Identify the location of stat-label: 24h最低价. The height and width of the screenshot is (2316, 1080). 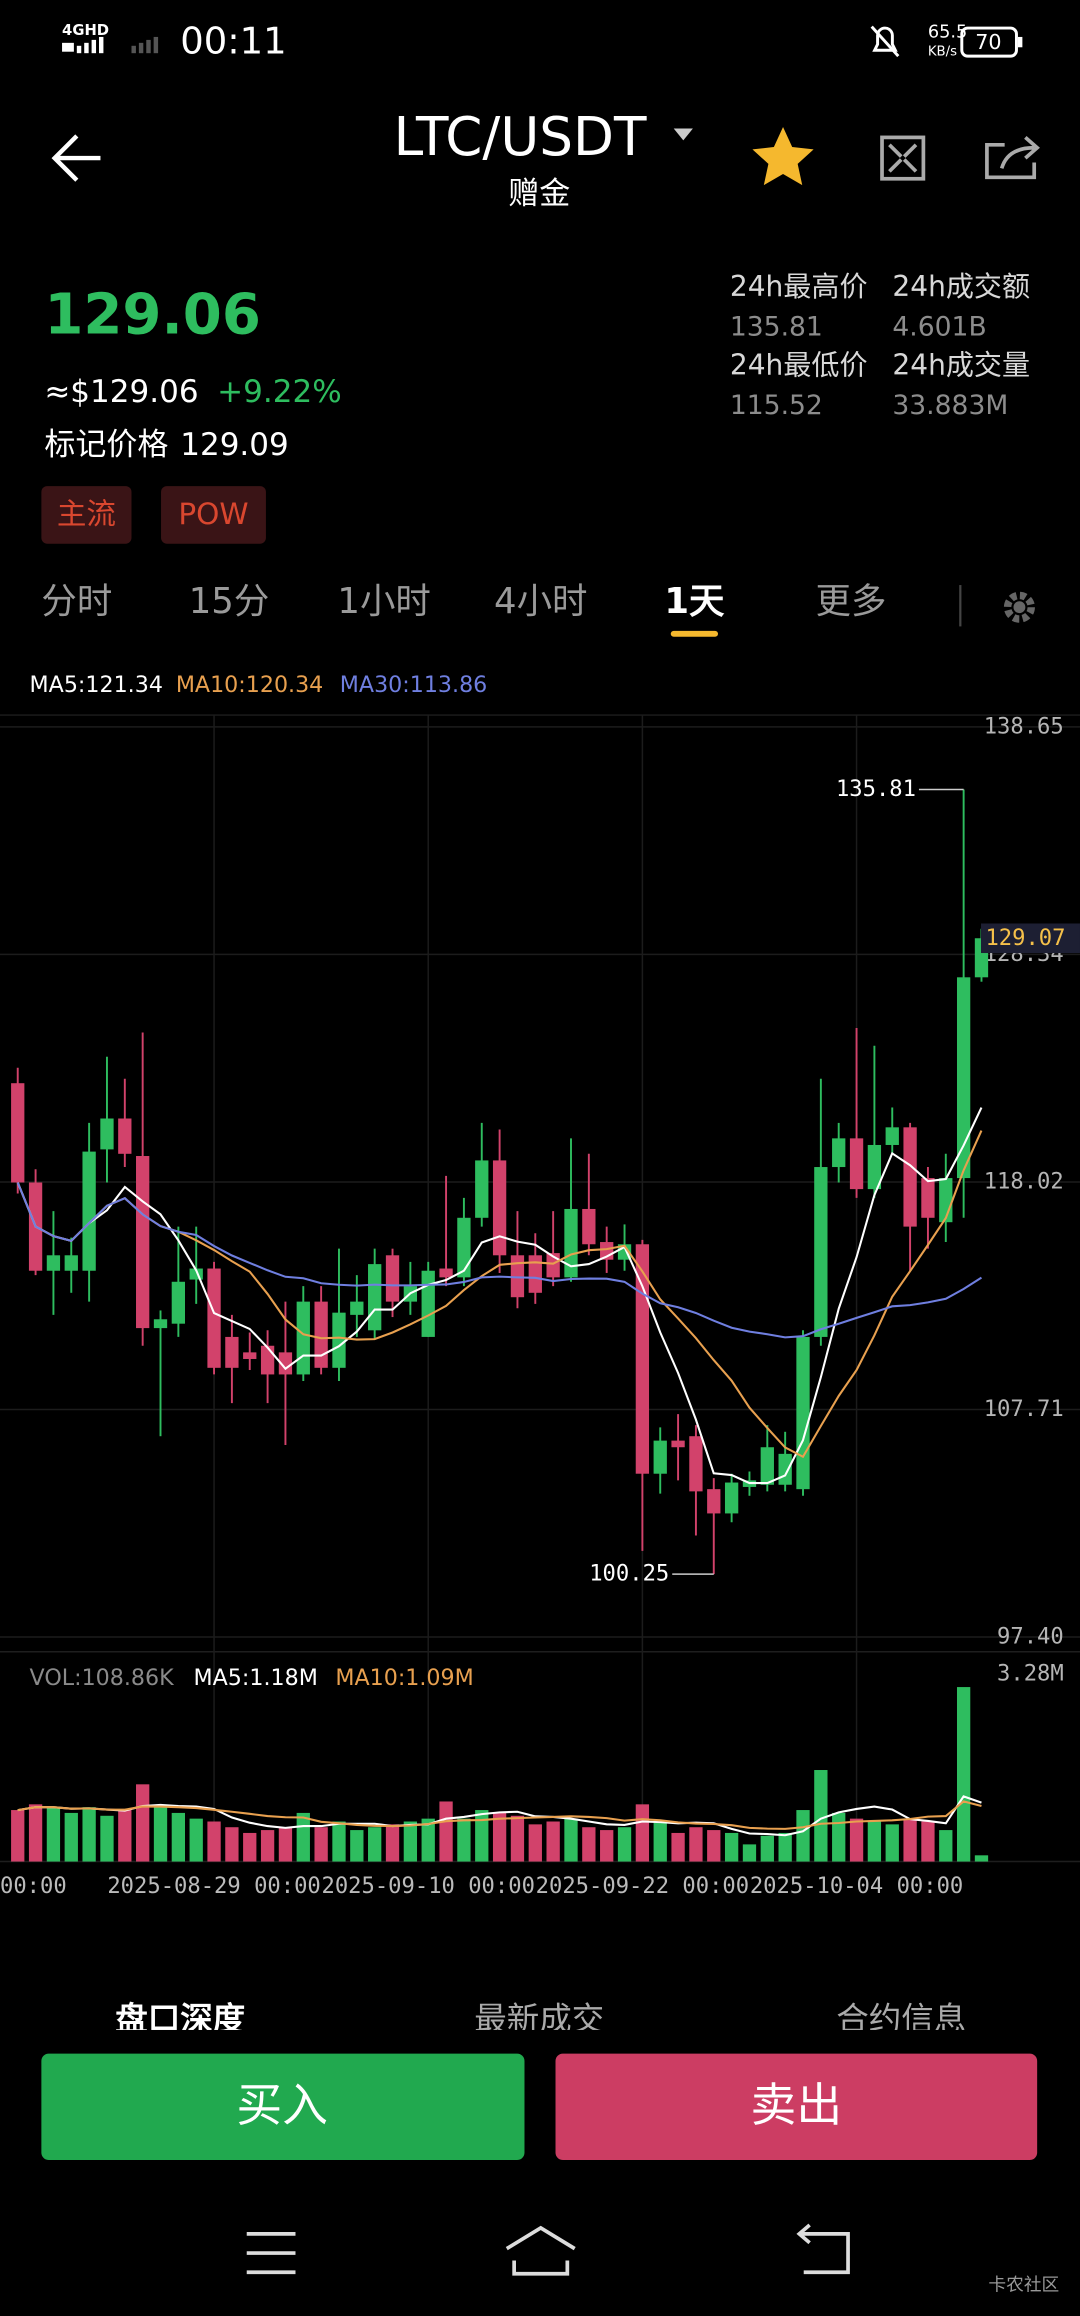
(799, 364).